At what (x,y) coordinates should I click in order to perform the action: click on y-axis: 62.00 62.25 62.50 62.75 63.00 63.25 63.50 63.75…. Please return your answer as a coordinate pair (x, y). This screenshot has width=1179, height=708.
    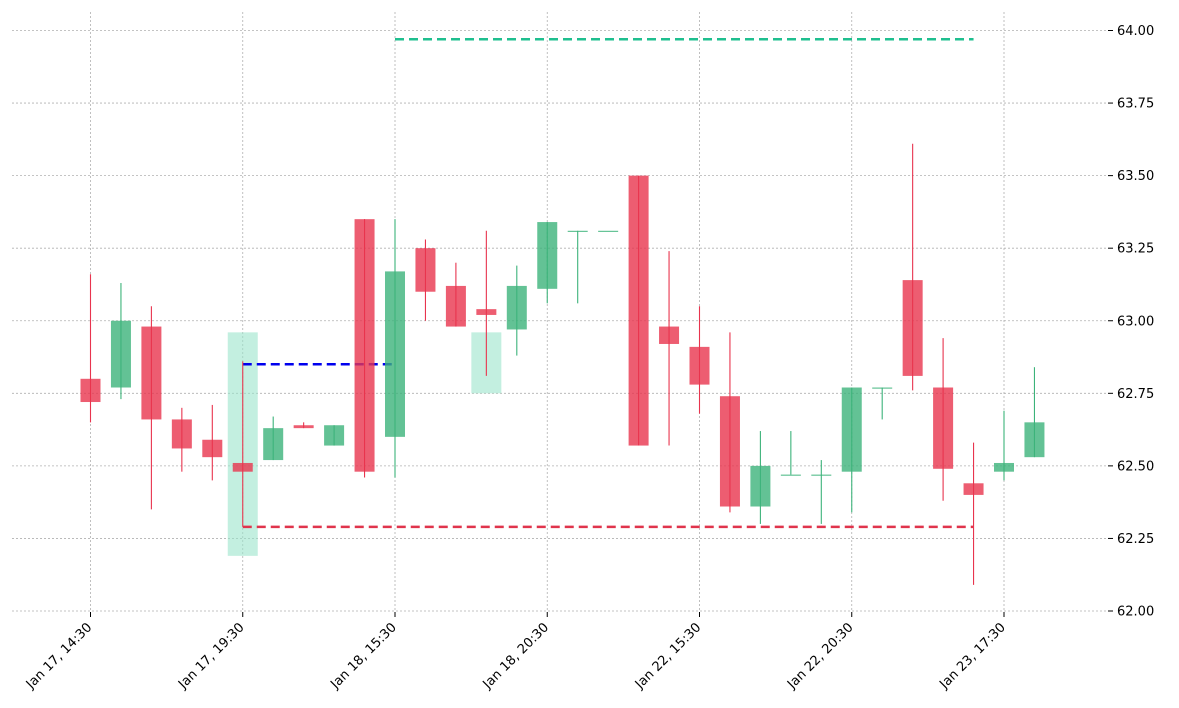
    Looking at the image, I should click on (1131, 322).